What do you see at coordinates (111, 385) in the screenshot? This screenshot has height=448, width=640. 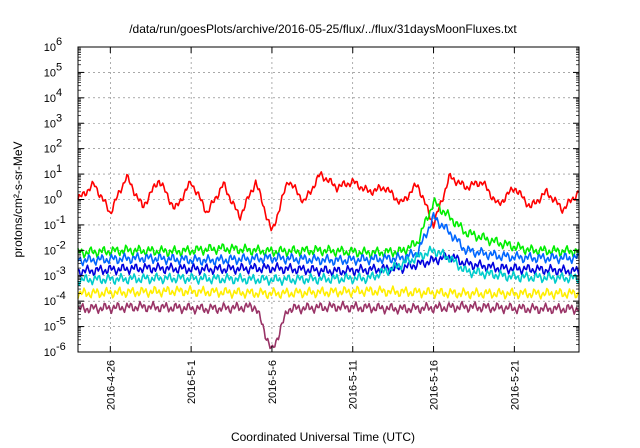 I see `x-tick-label: 2016-4-26` at bounding box center [111, 385].